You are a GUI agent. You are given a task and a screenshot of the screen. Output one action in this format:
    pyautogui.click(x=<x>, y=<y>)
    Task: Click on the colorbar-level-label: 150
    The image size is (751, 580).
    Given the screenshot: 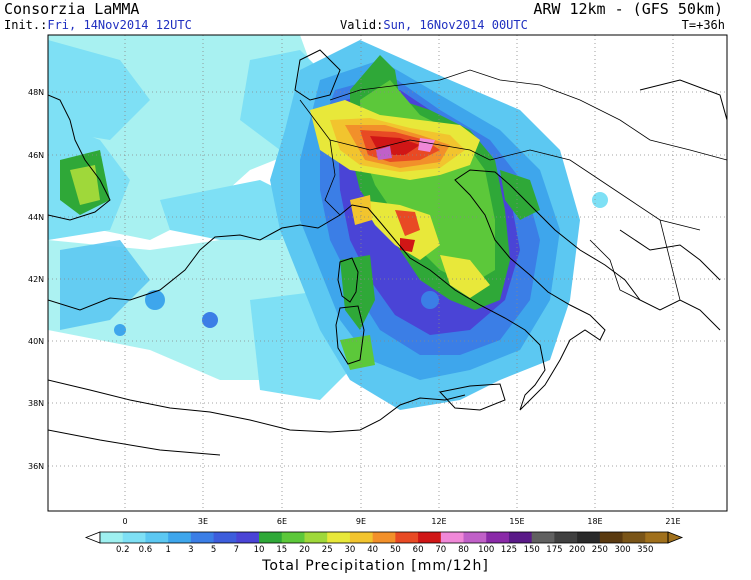 What is the action you would take?
    pyautogui.click(x=532, y=550)
    